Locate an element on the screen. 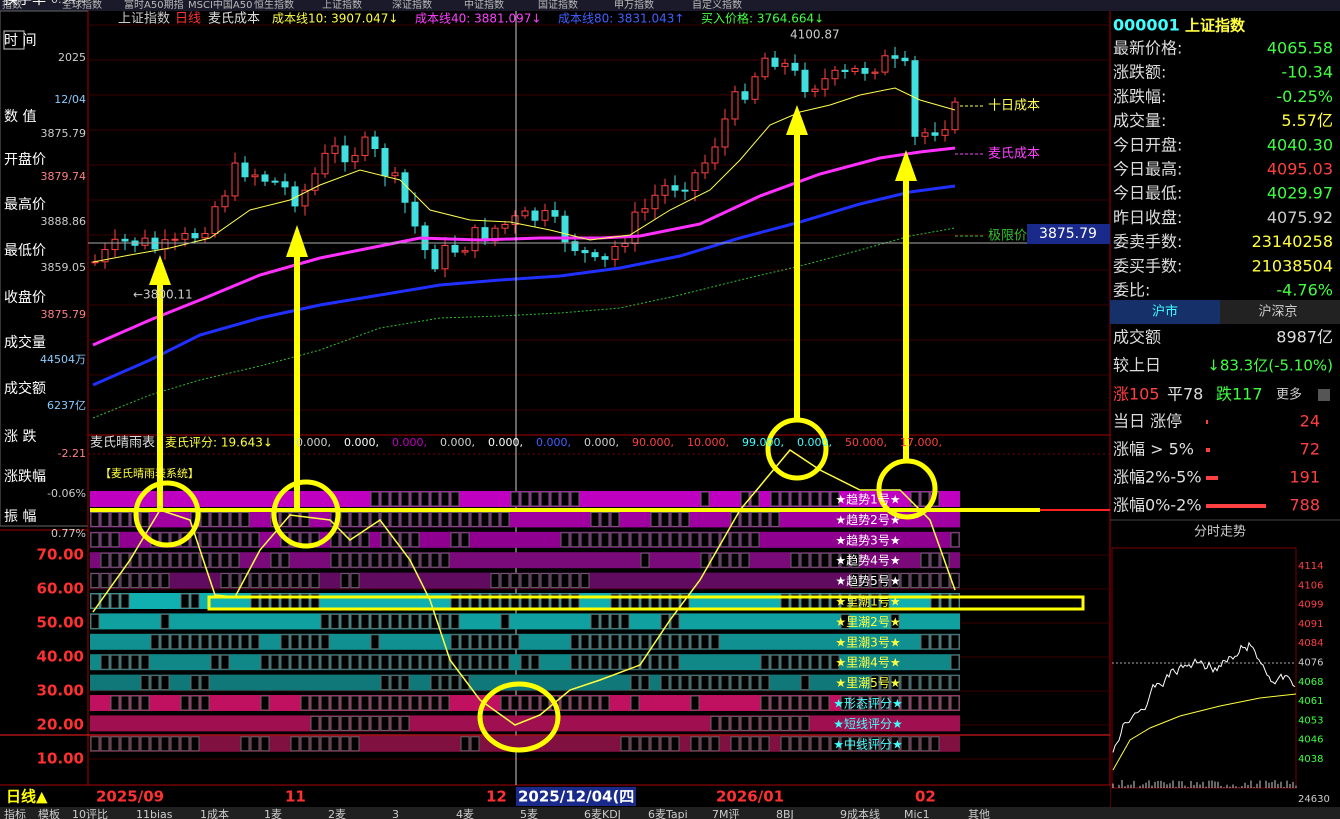 The height and width of the screenshot is (819, 1340). bottom-tab: 11bias is located at coordinates (154, 813).